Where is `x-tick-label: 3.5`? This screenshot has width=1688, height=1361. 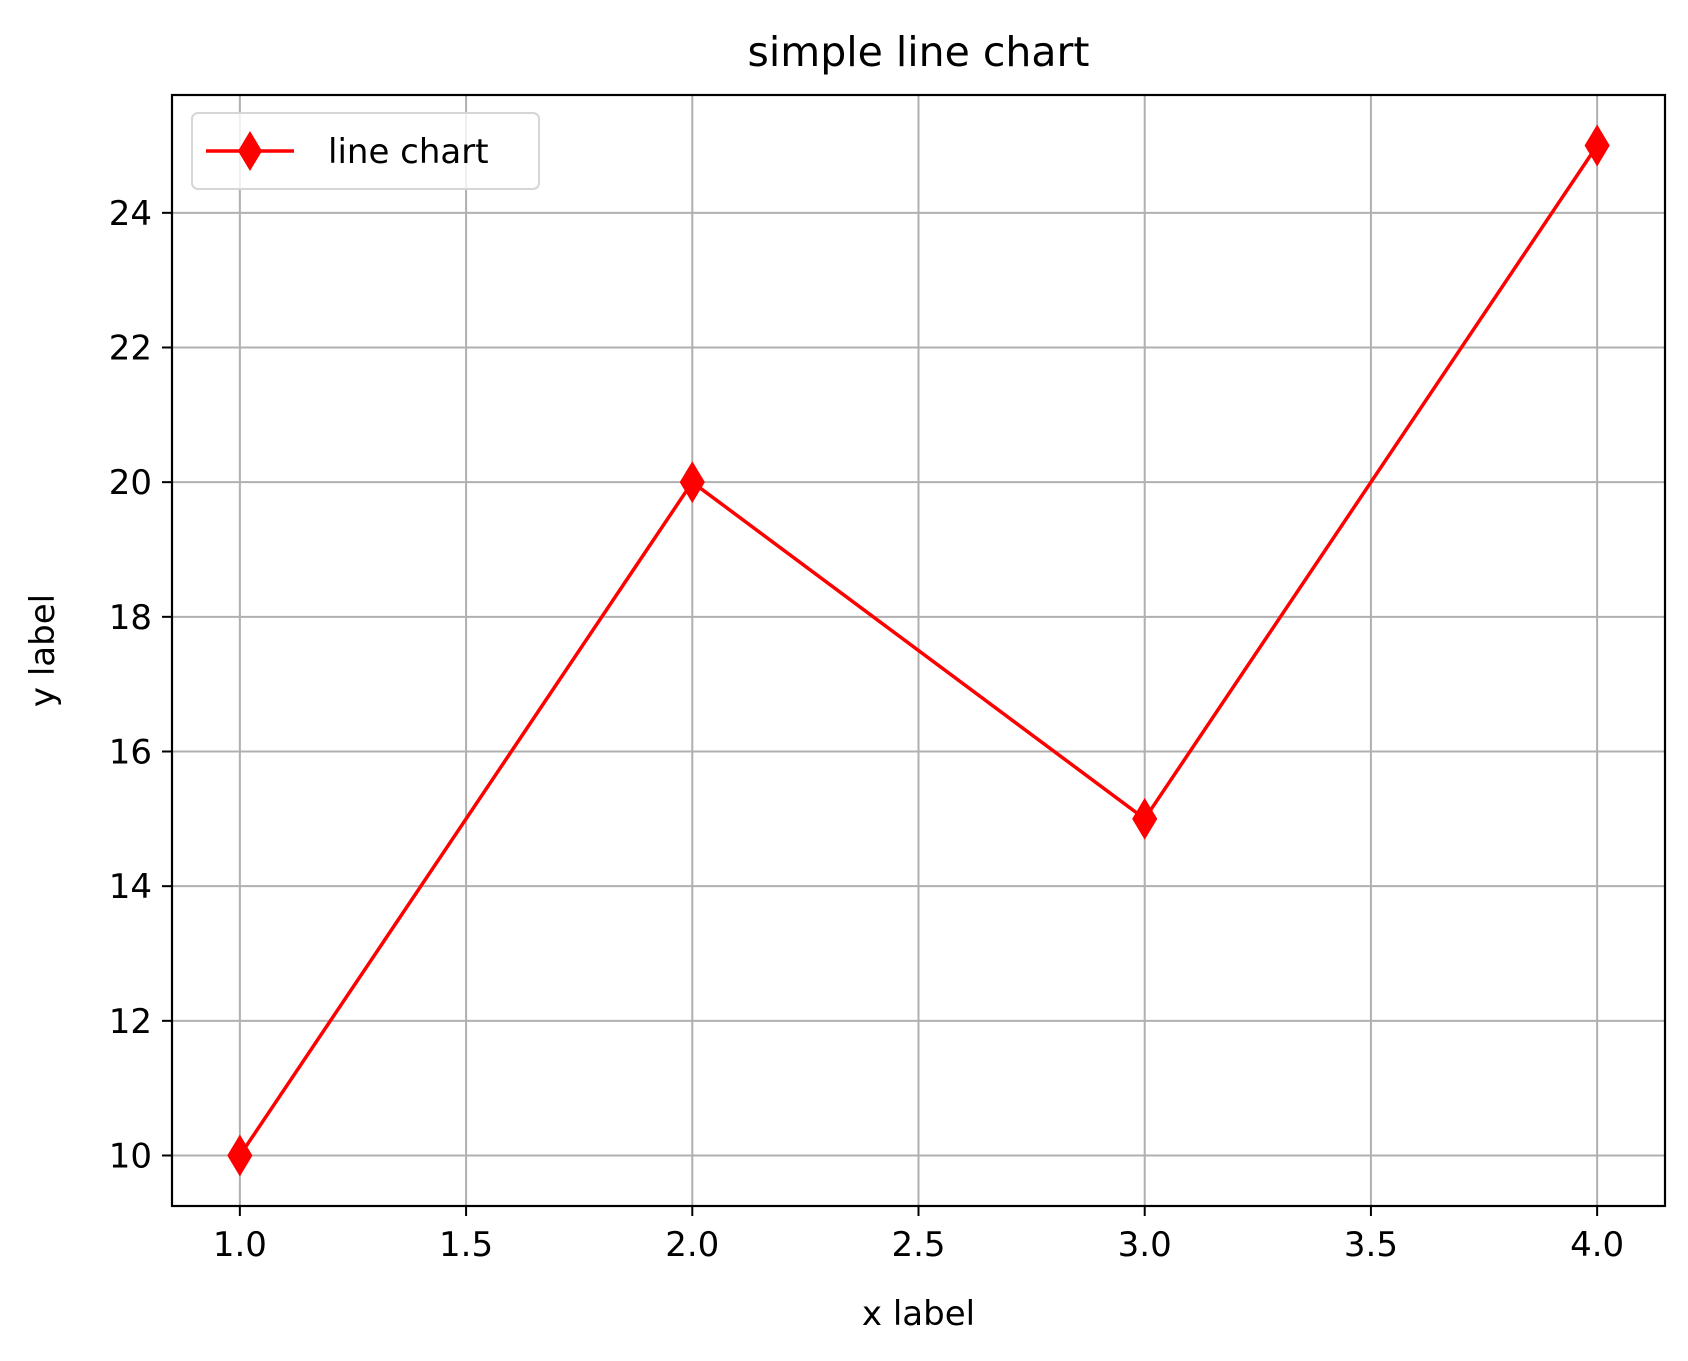 x-tick-label: 3.5 is located at coordinates (1371, 1245).